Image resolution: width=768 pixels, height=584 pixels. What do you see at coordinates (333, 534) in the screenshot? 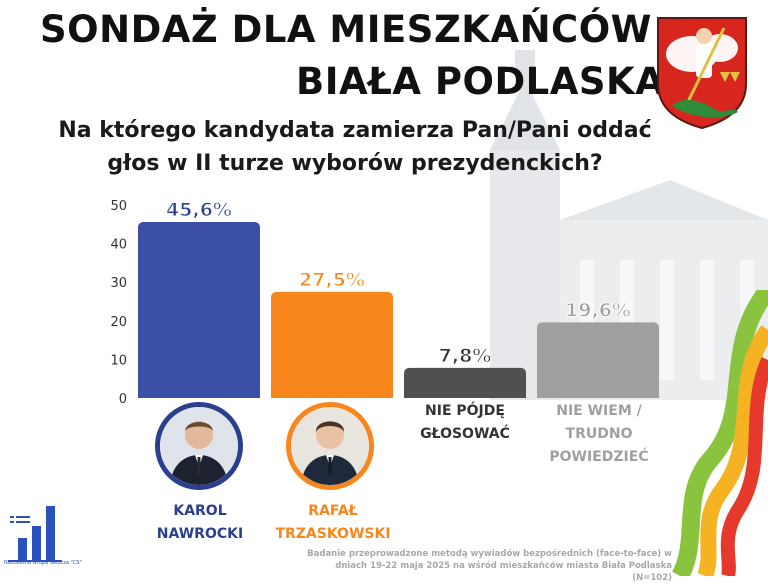
I see `candidate-lastname: TRZASKOWSKI` at bounding box center [333, 534].